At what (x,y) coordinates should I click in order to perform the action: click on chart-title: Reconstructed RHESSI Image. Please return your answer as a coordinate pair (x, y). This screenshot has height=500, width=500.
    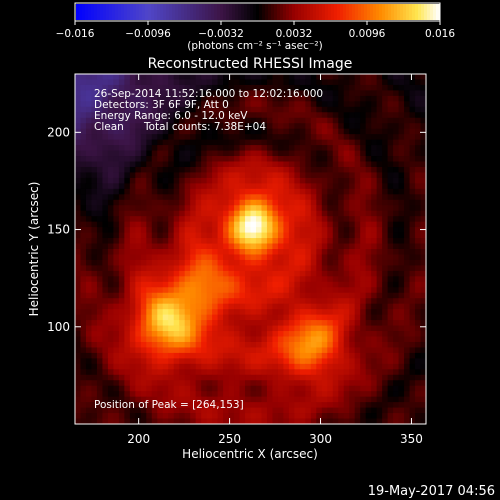
    Looking at the image, I should click on (250, 64).